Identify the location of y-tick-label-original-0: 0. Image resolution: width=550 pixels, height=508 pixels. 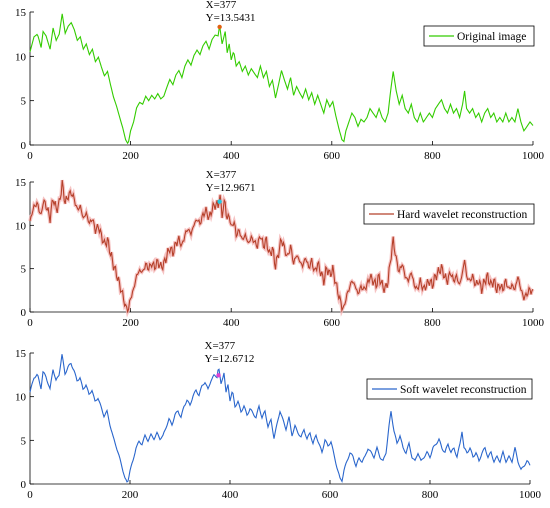
(24, 146).